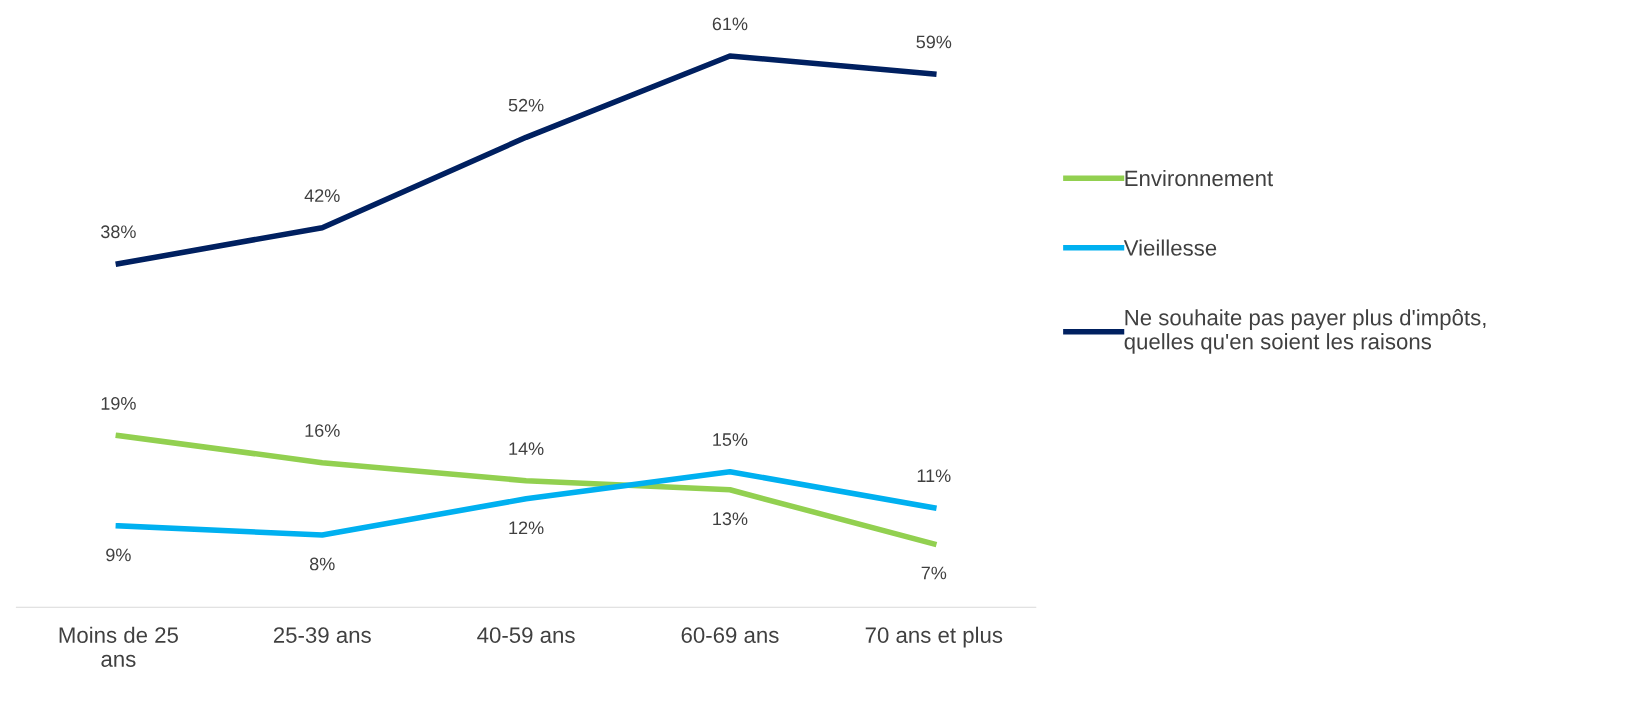 The image size is (1644, 702). I want to click on x-tick-label: 40-59 ans, so click(526, 635).